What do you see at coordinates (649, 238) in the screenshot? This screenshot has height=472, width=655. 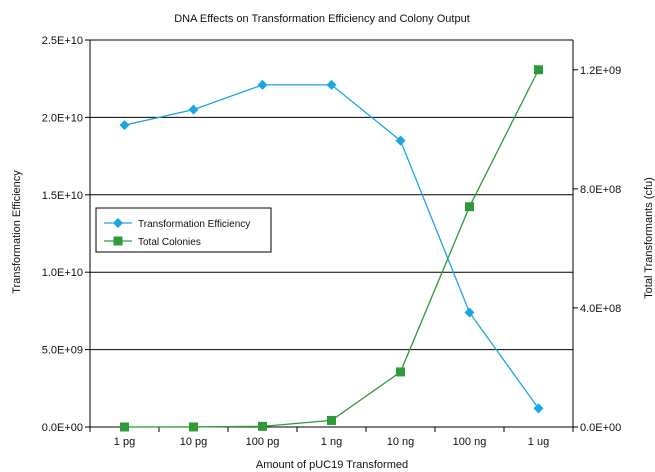 I see `y2-axis-title: Total Transformants (cfu)` at bounding box center [649, 238].